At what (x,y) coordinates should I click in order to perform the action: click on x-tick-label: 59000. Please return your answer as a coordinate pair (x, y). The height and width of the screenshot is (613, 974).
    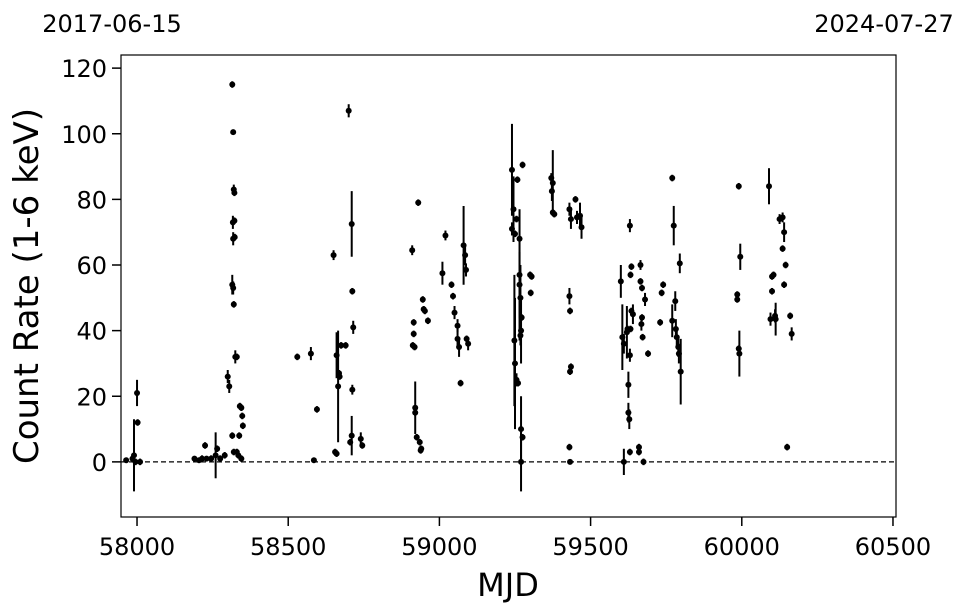
    Looking at the image, I should click on (439, 547).